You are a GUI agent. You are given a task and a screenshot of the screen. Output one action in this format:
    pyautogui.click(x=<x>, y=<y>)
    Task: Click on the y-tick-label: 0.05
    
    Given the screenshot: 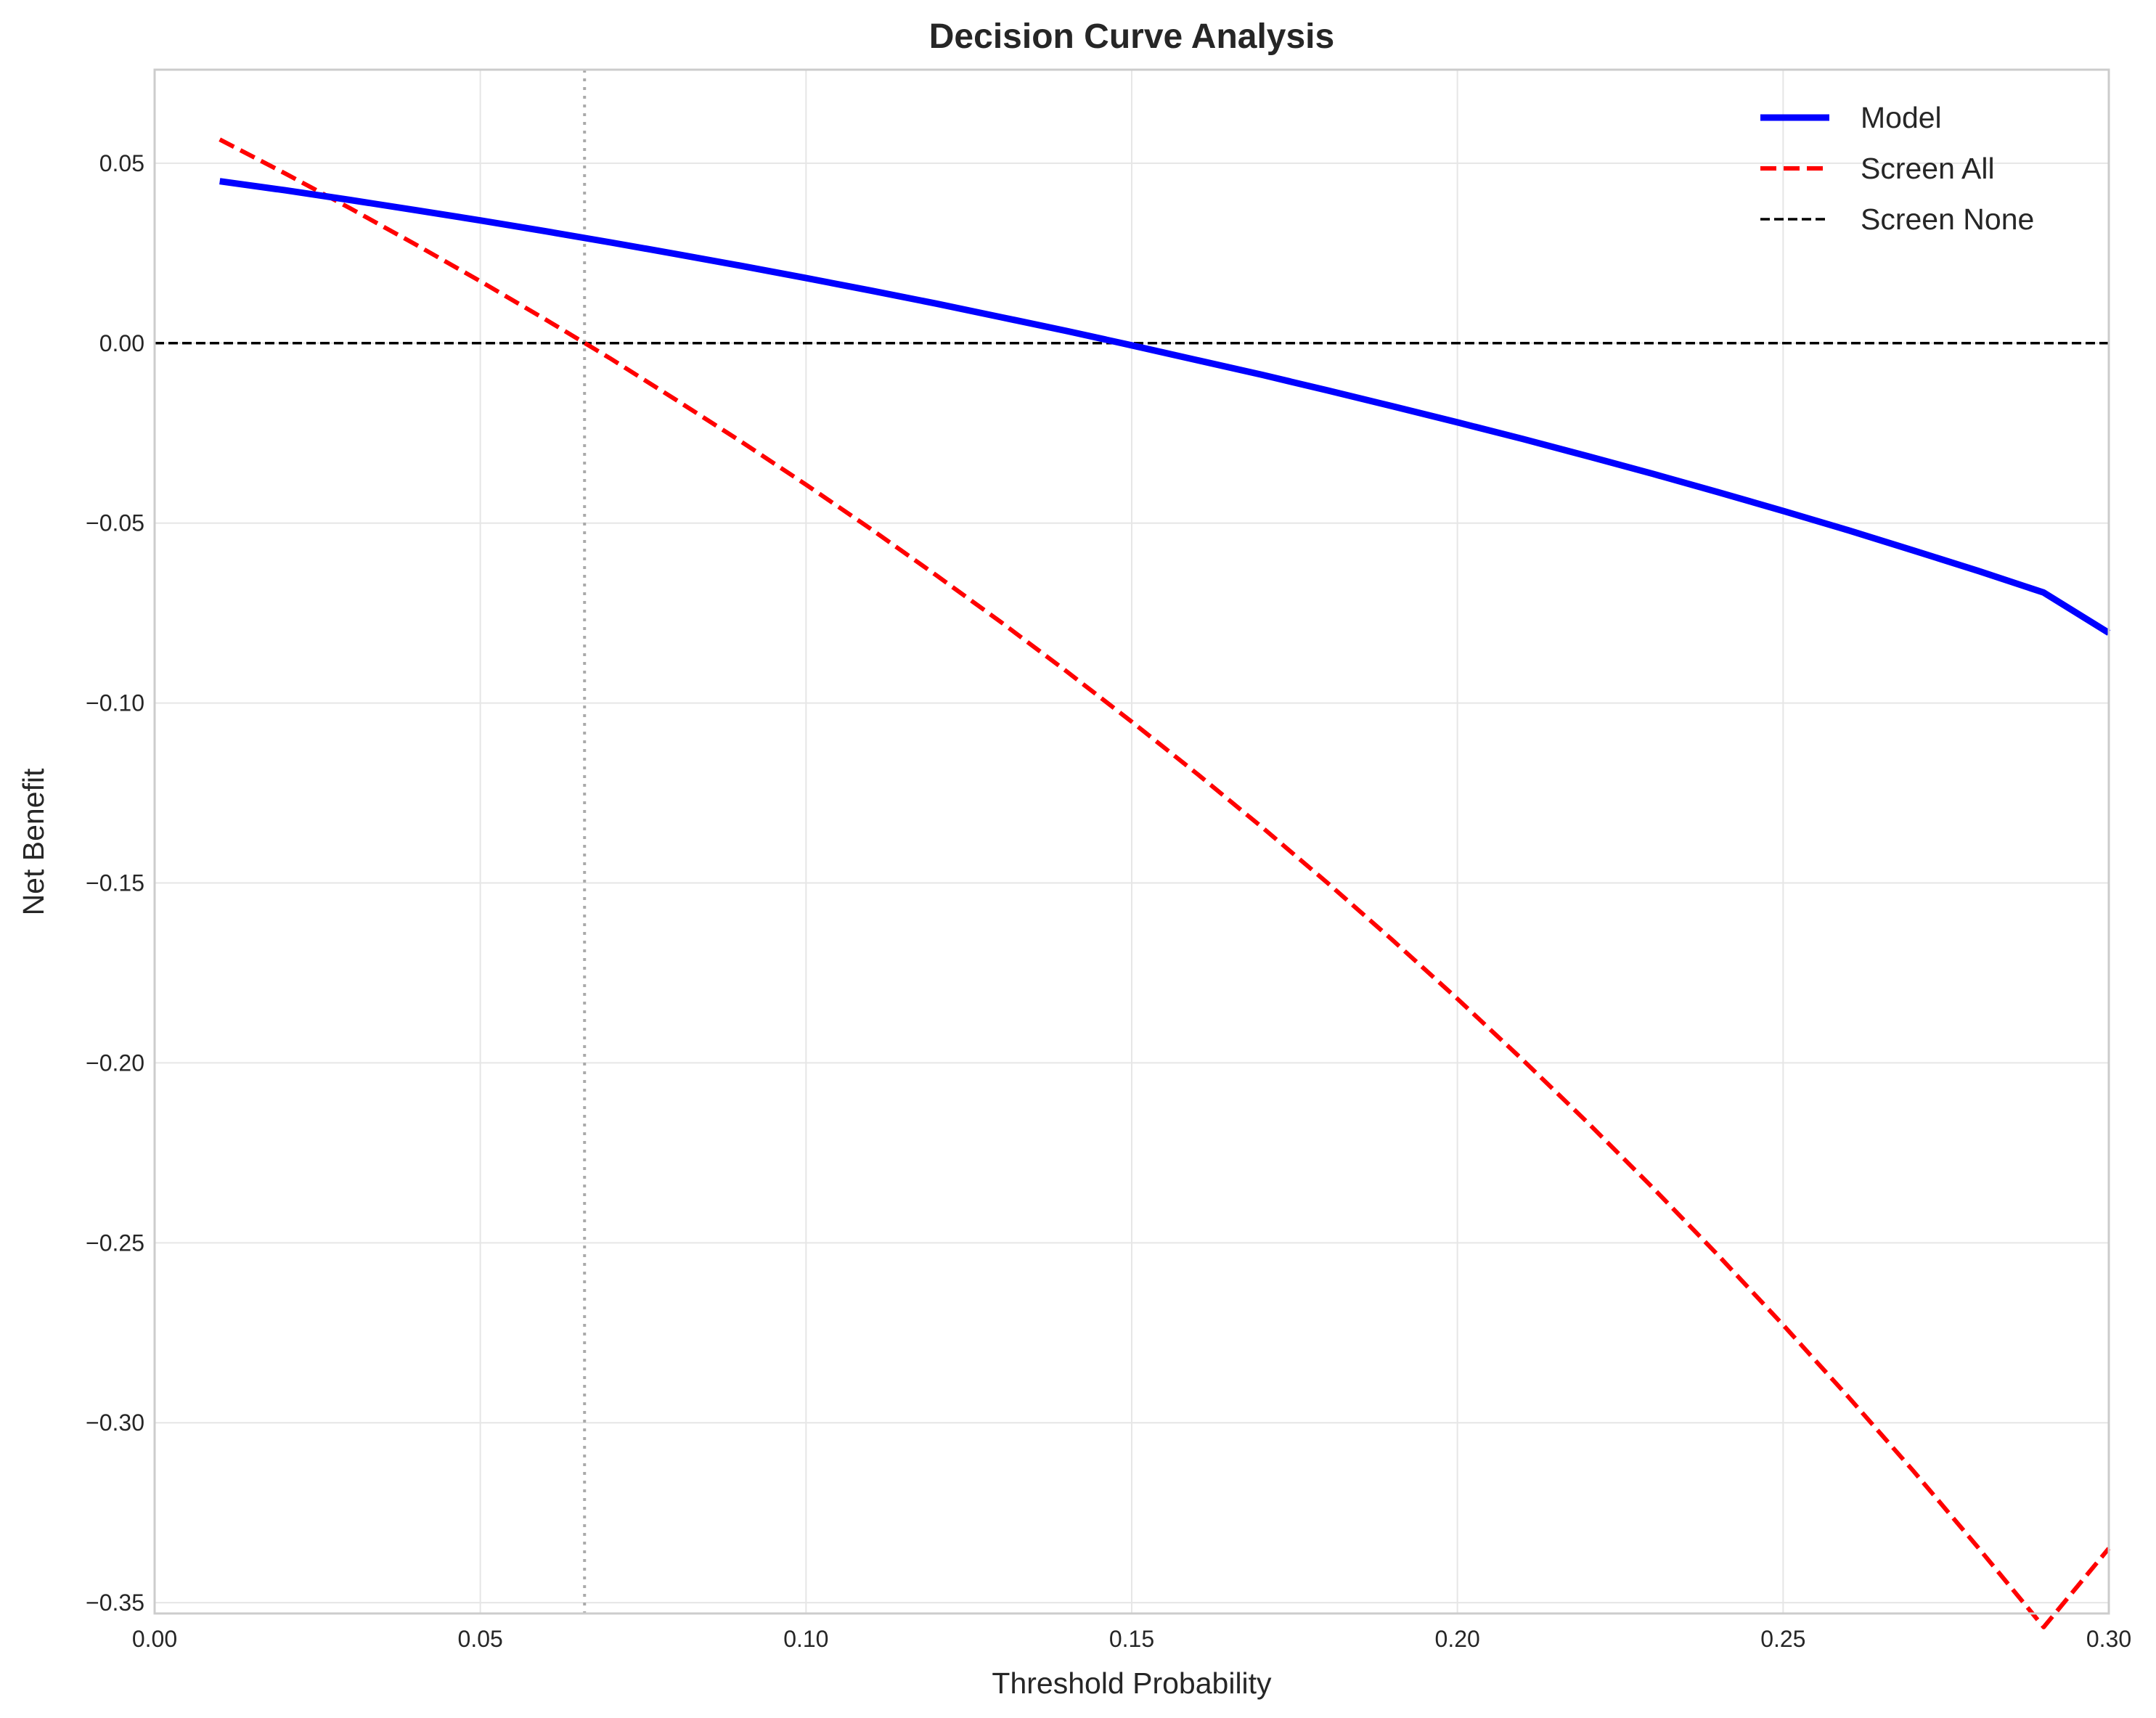 What is the action you would take?
    pyautogui.click(x=122, y=163)
    